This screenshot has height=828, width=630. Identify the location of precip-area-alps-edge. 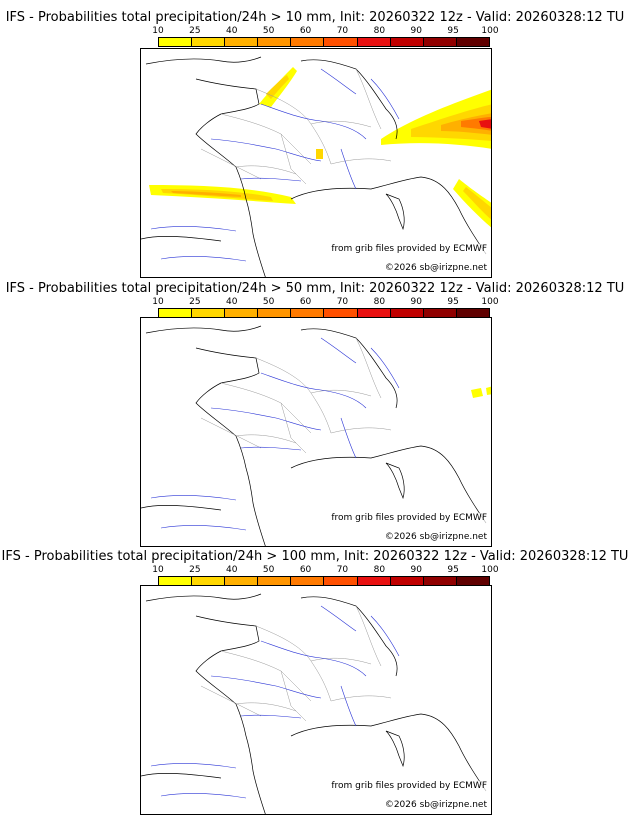
(477, 393).